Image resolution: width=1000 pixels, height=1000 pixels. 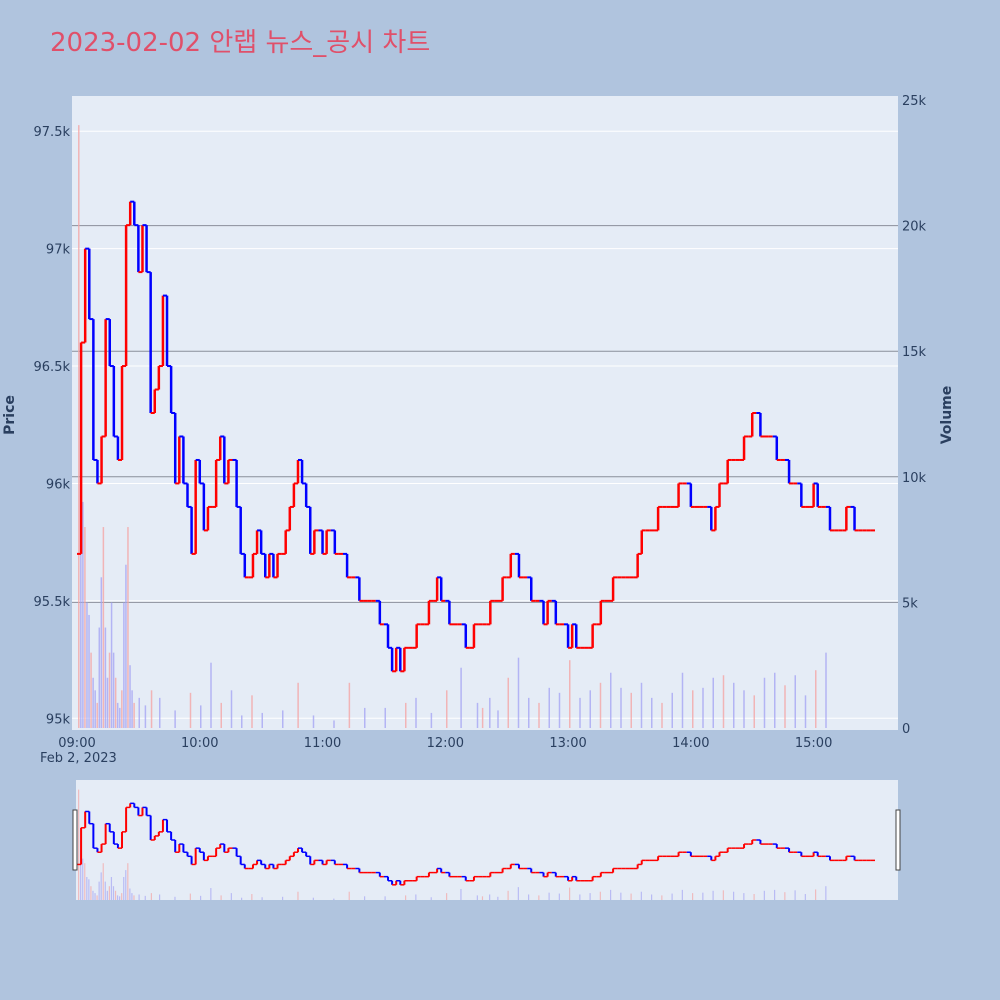 What do you see at coordinates (10, 415) in the screenshot?
I see `y-axis-title: Price` at bounding box center [10, 415].